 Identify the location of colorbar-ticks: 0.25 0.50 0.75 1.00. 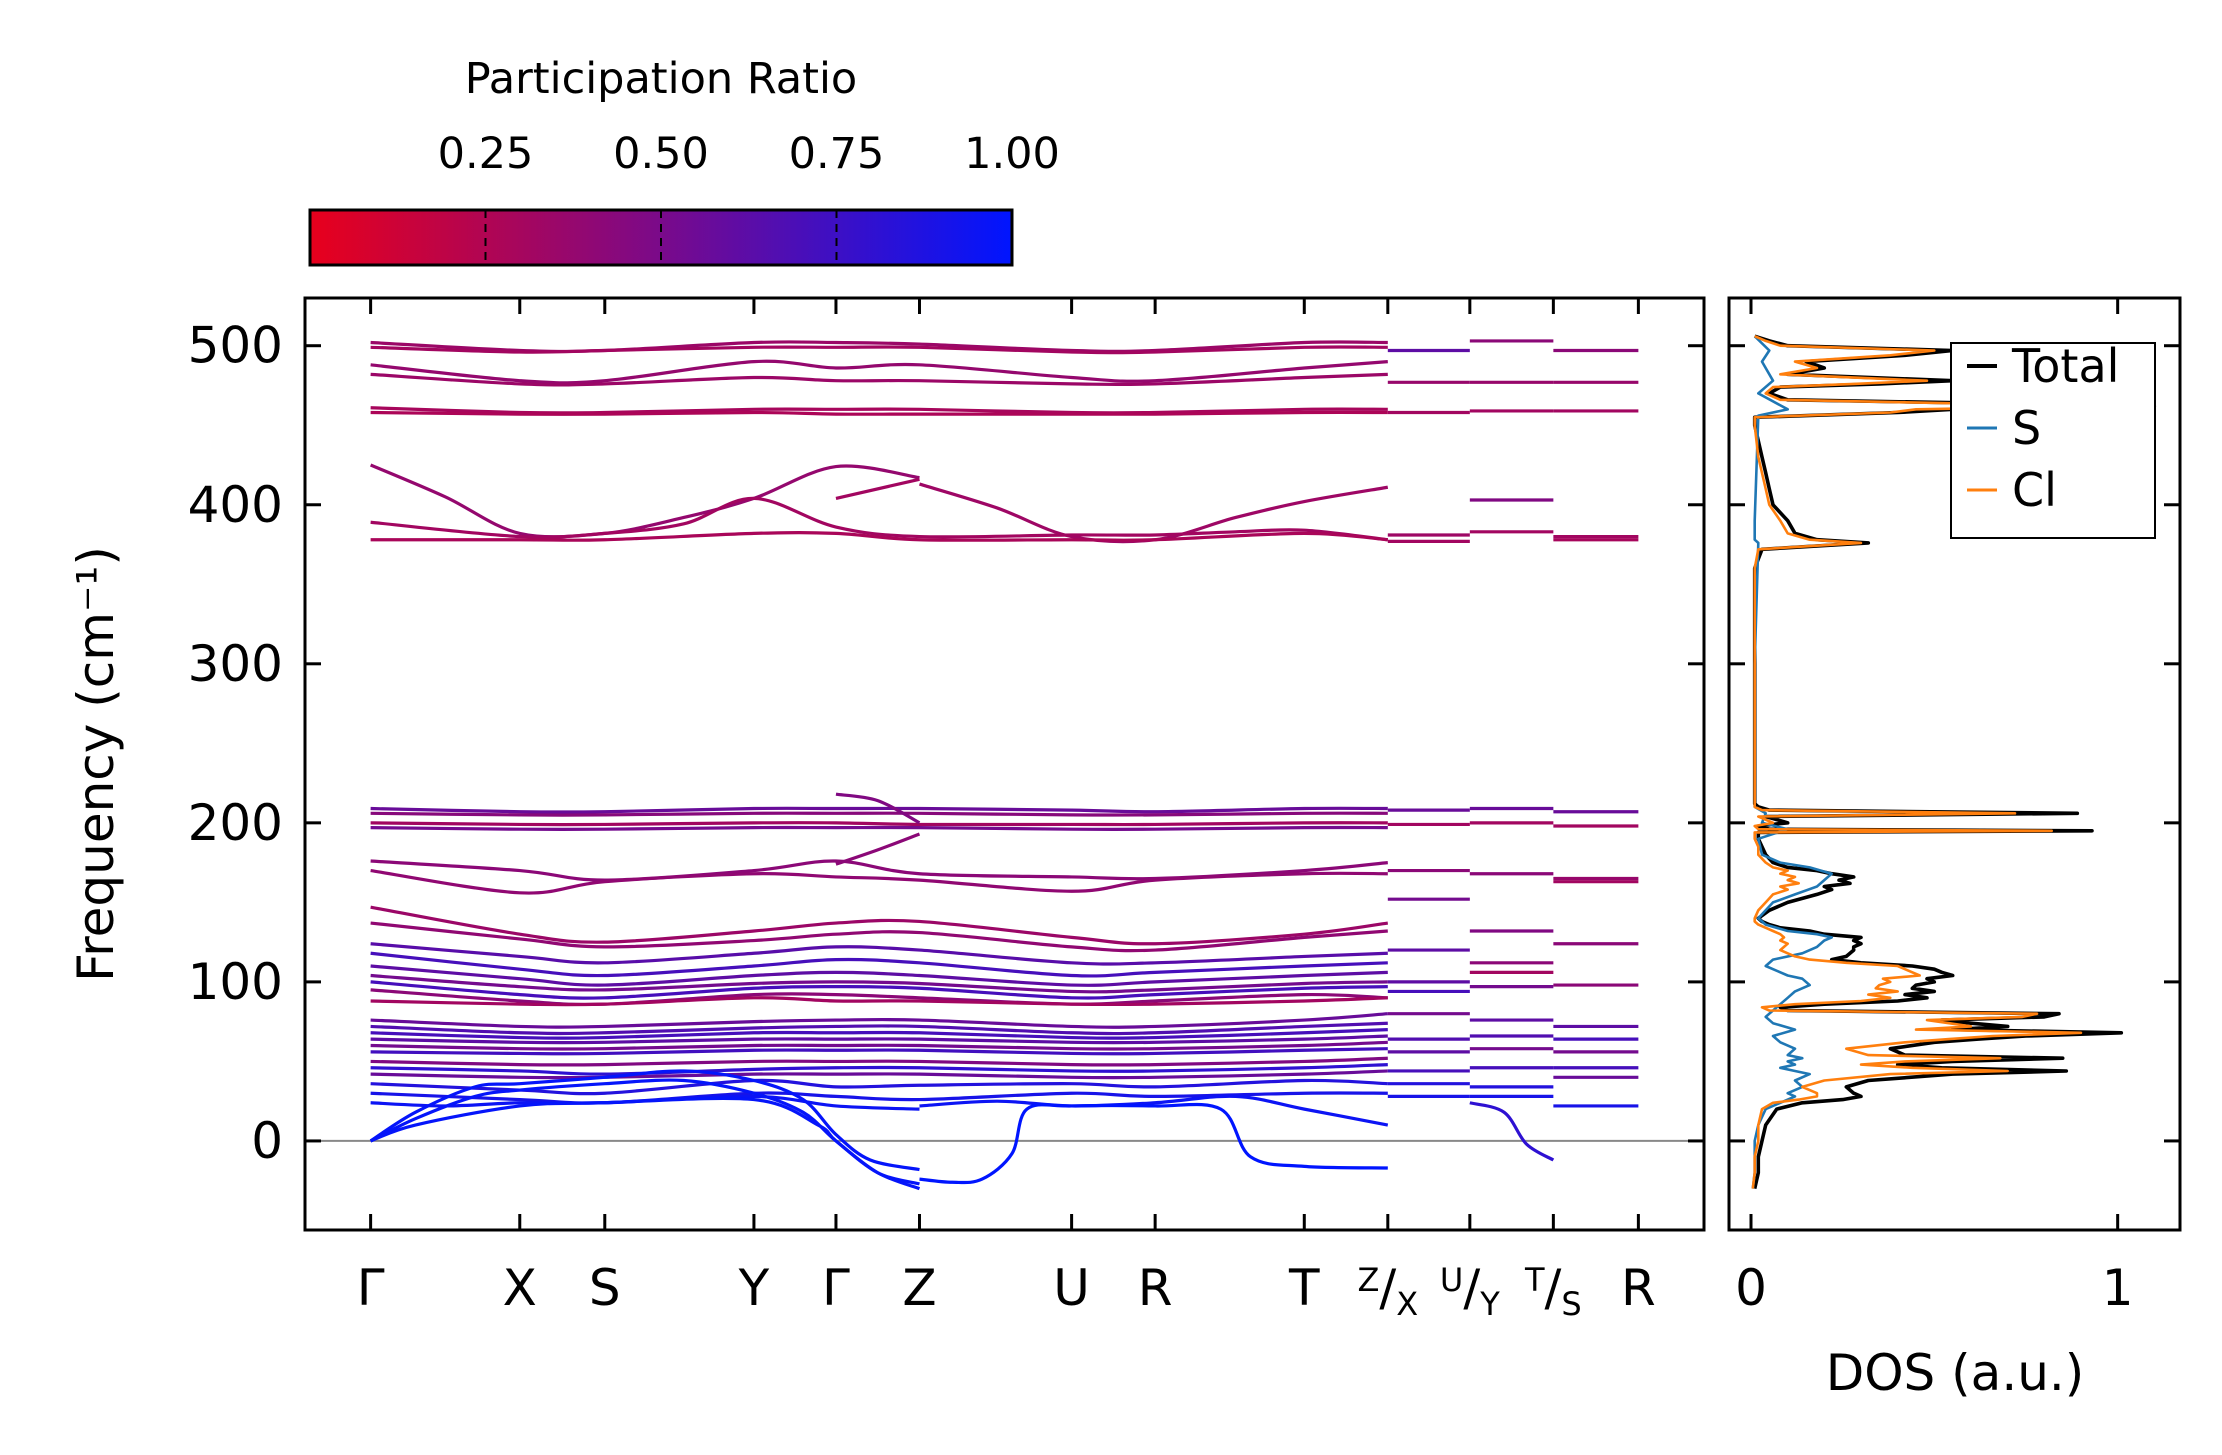
(749, 197).